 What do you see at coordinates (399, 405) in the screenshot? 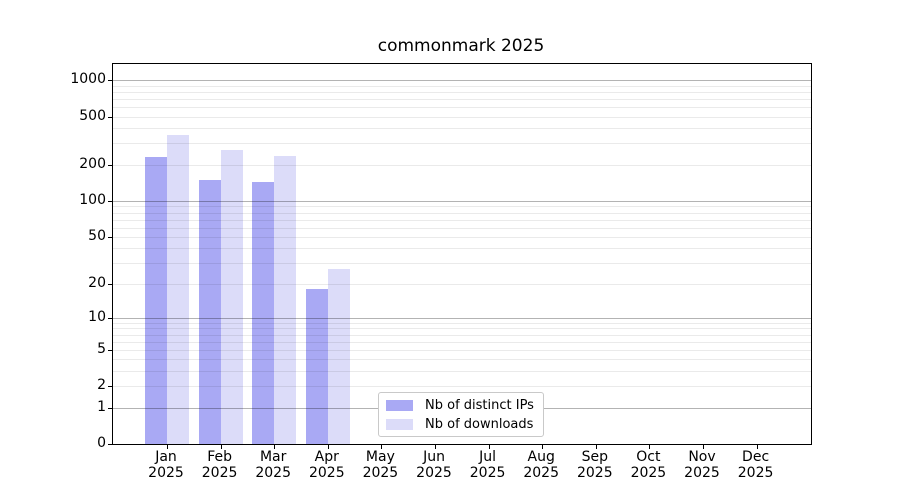
I see `legend-swatch-distinct-ips` at bounding box center [399, 405].